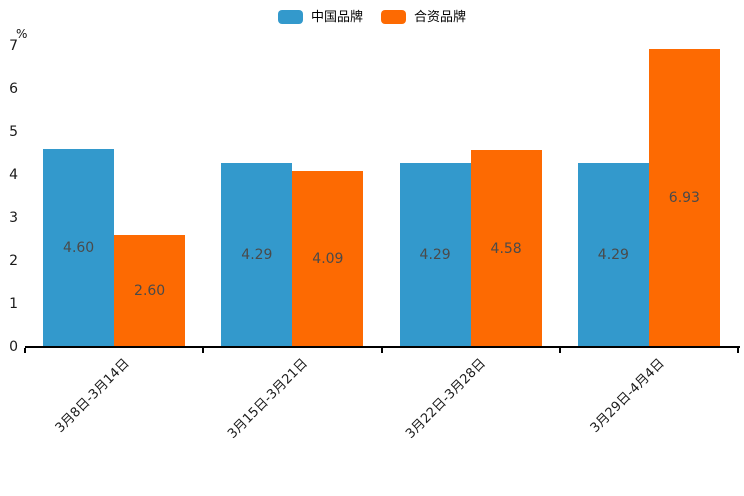 This screenshot has height=496, width=744. I want to click on legend-item: 中国品牌, so click(320, 17).